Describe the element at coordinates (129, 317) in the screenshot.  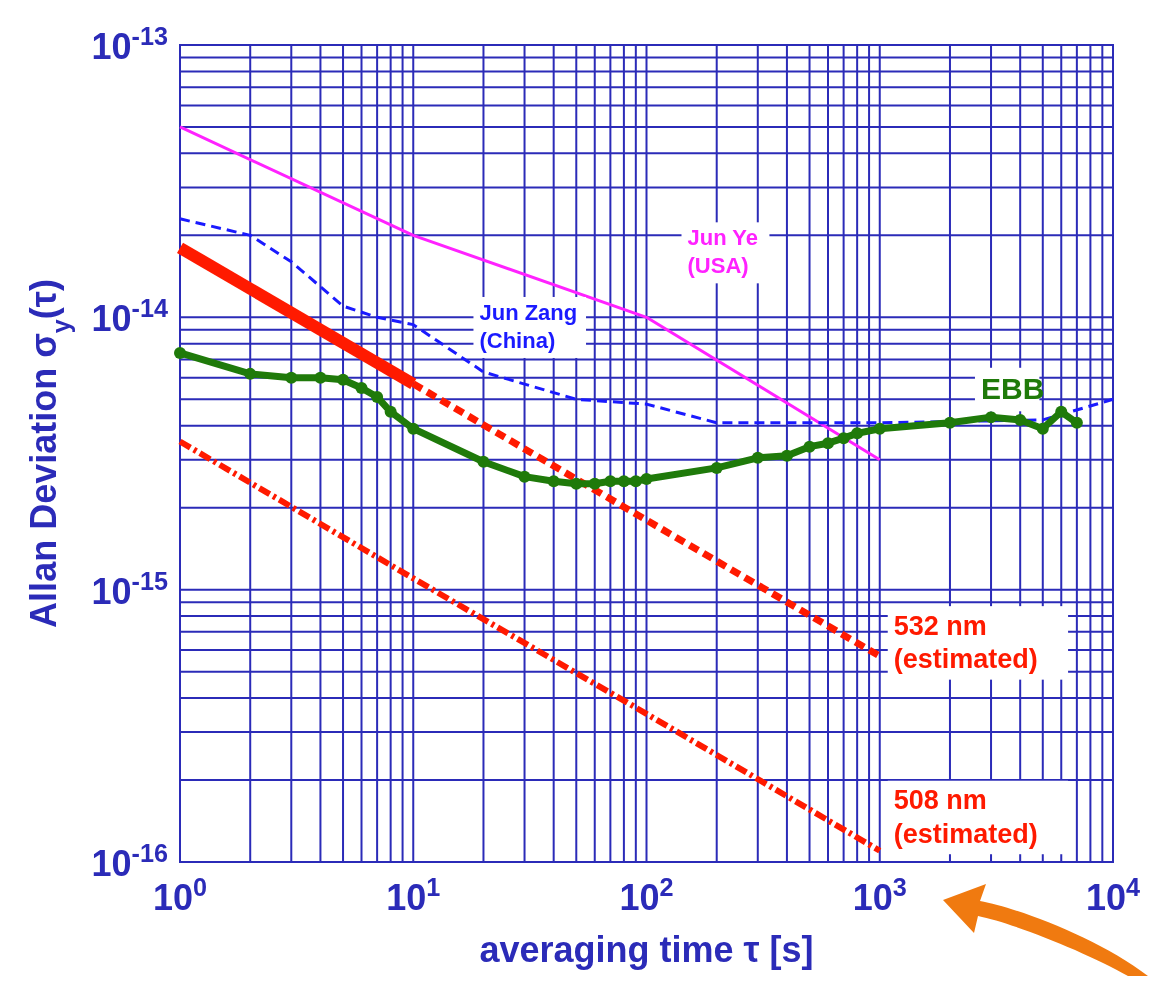
I see `y-tick-label: 10$^{-14}$` at that location.